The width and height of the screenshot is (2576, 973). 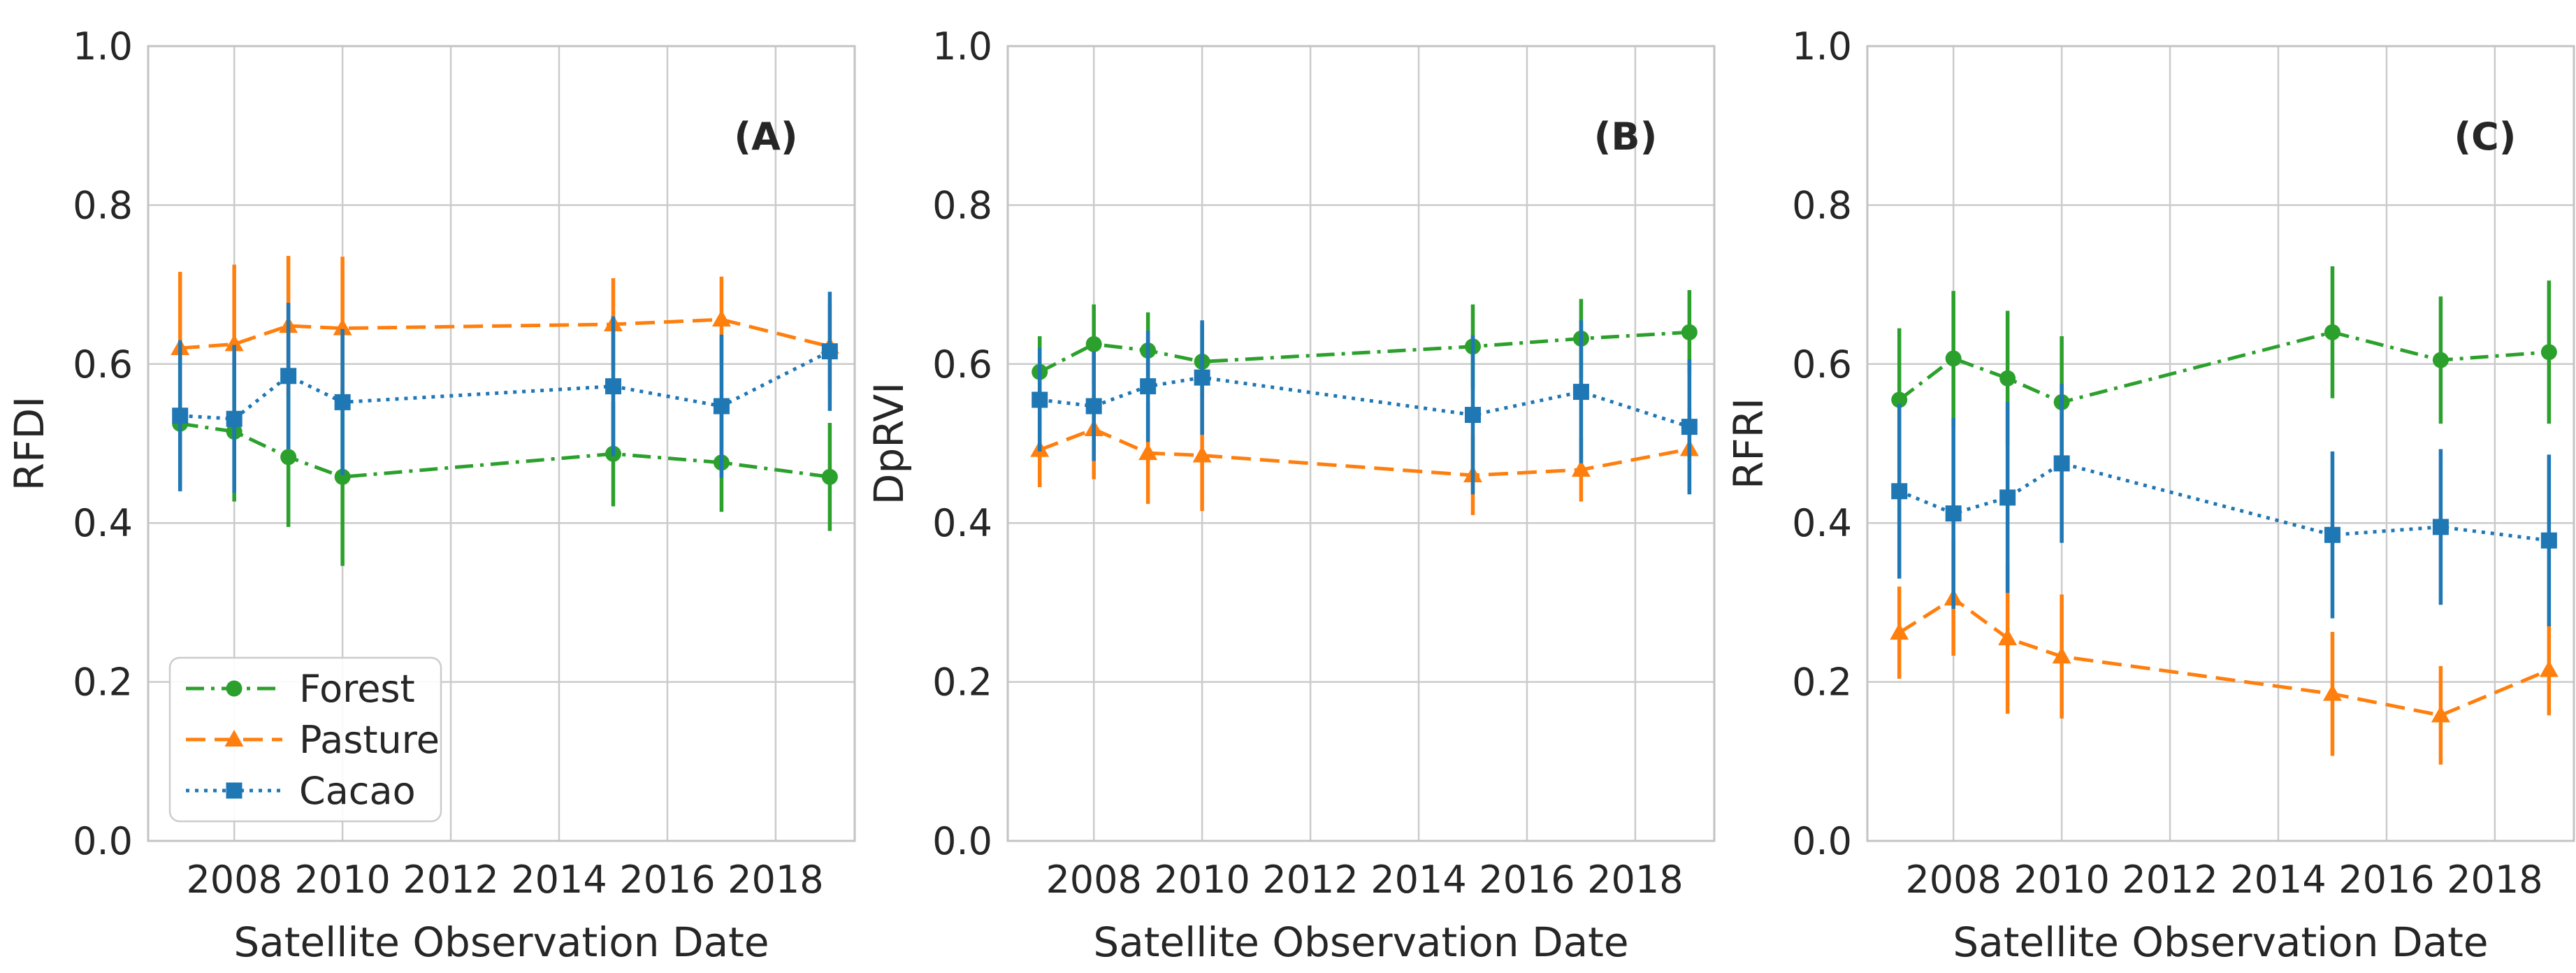 I want to click on panel-label-a: (A), so click(x=765, y=137).